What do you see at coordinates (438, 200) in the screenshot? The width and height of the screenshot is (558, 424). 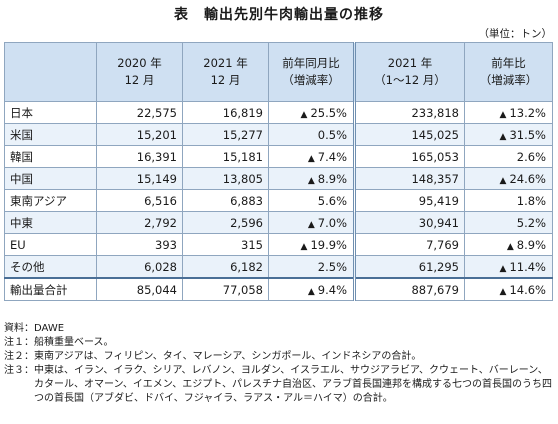 I see `value-2021-ytd-text: 95,419` at bounding box center [438, 200].